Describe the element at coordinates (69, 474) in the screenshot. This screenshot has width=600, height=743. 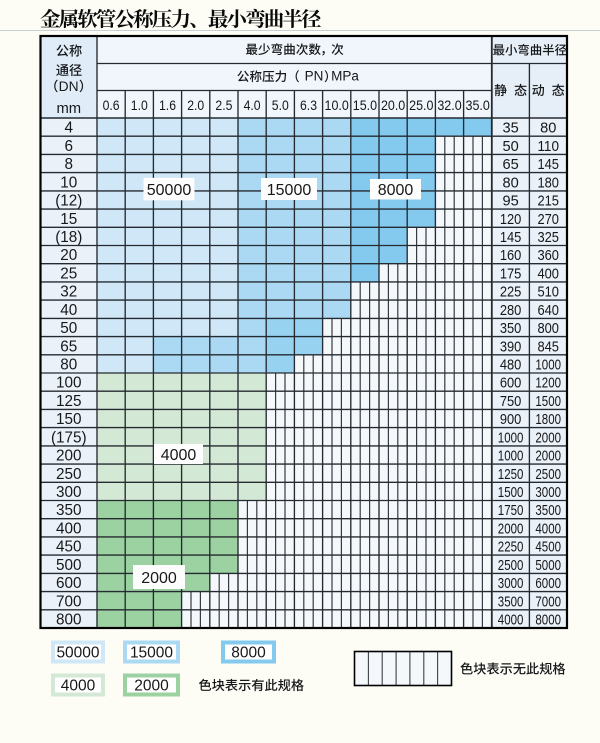
I see `svg-text: 250` at that location.